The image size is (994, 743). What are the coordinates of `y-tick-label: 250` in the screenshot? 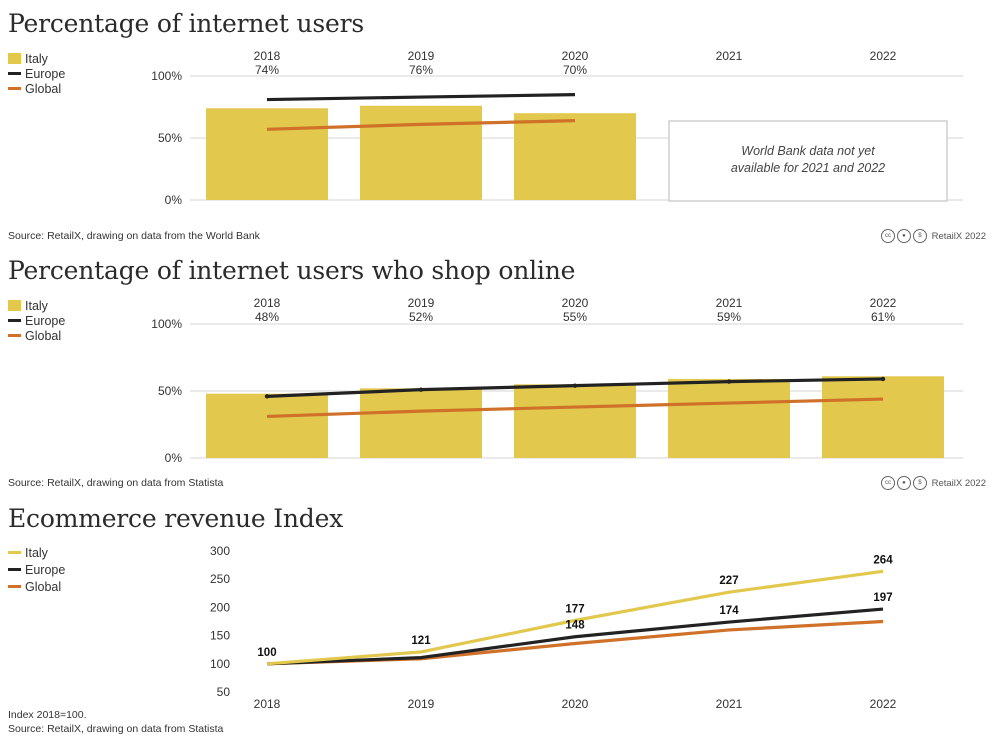 It's located at (220, 579).